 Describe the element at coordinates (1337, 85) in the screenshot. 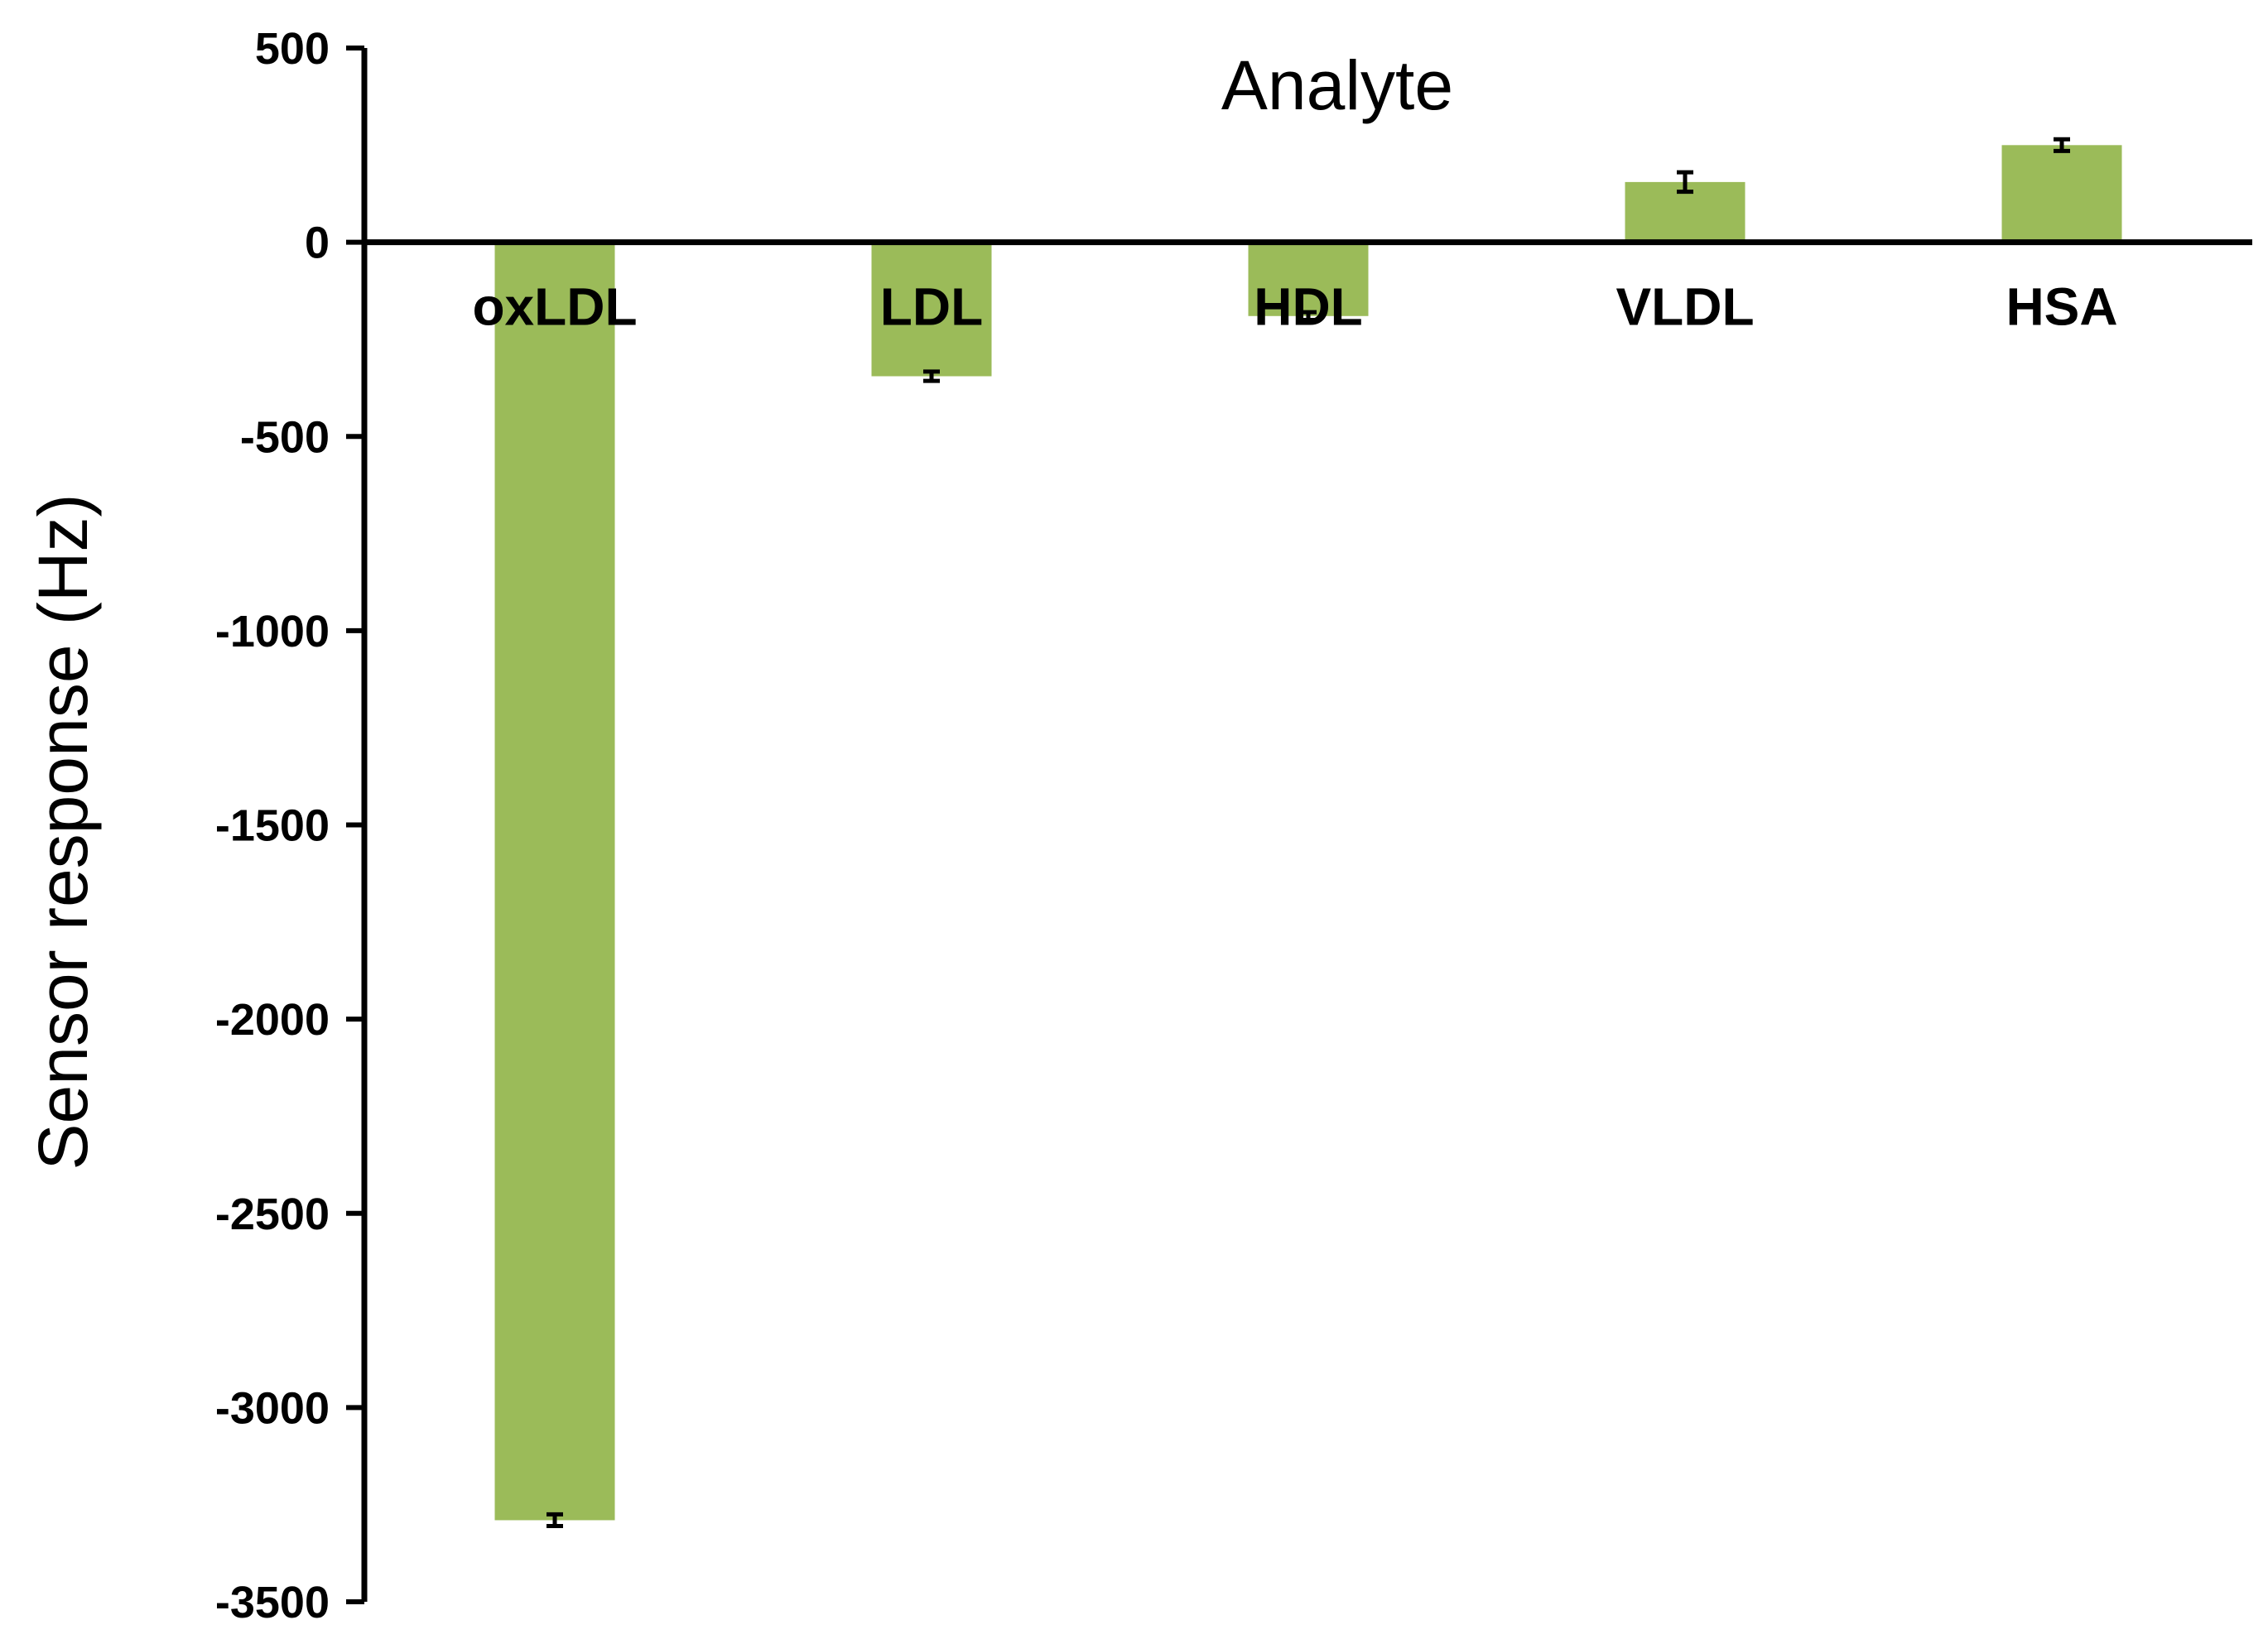

I see `x-axis-title: Analyte` at that location.